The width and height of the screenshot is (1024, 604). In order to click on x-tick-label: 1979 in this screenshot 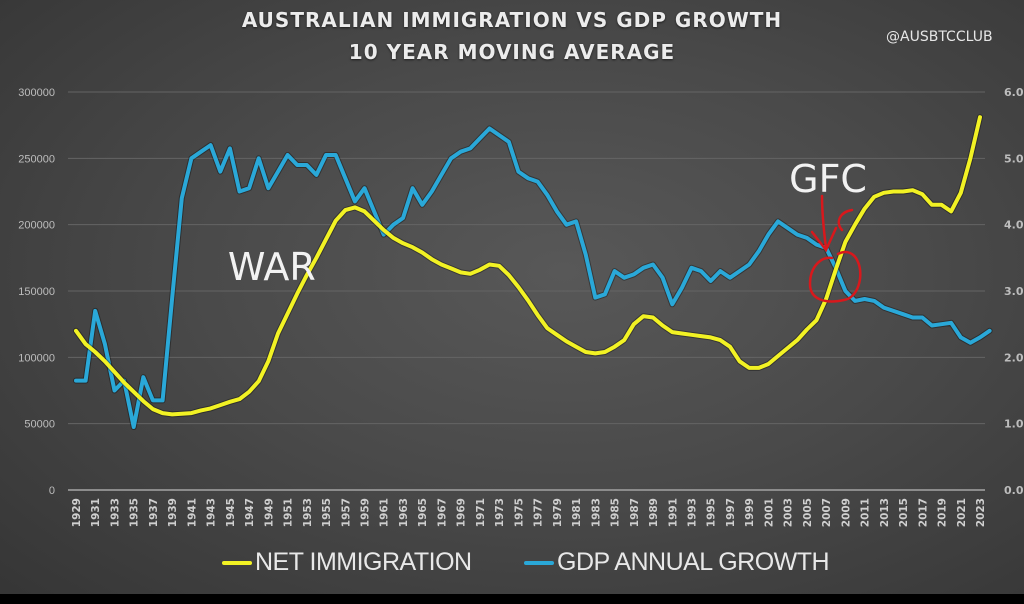, I will do `click(558, 512)`.